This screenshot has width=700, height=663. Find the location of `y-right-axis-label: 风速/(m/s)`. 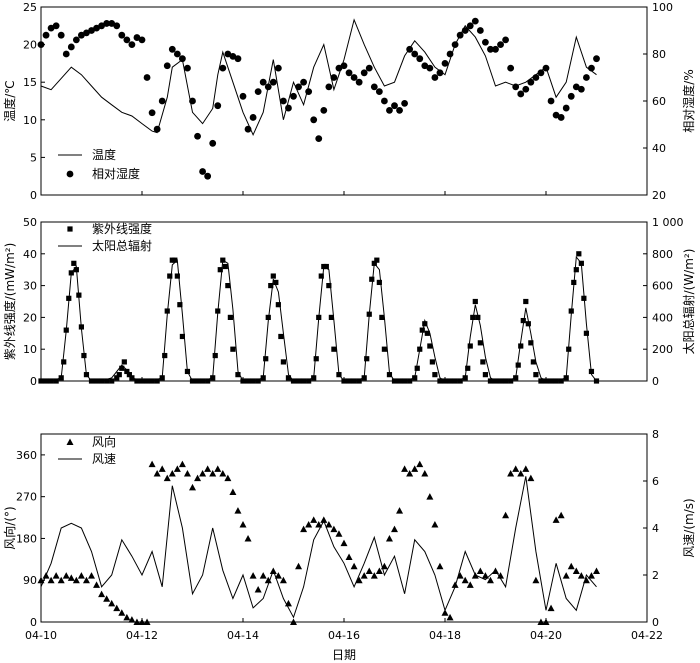

y-right-axis-label: 风速/(m/s) is located at coordinates (689, 527).